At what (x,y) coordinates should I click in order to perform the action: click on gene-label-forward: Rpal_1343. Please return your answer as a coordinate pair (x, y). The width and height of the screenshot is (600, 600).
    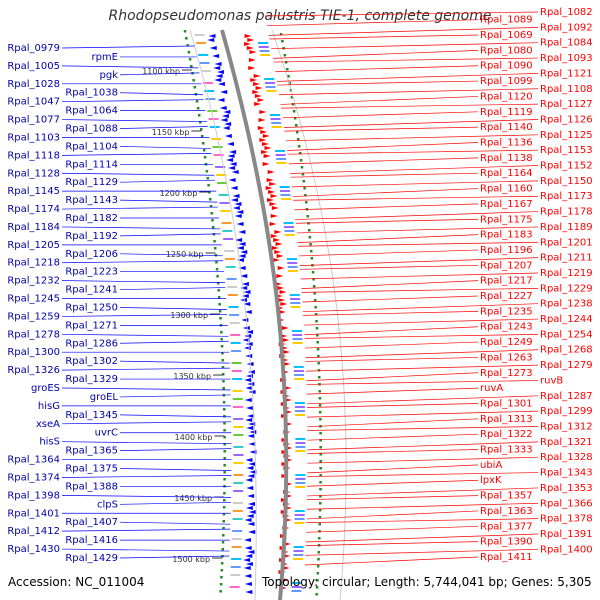
    Looking at the image, I should click on (566, 473).